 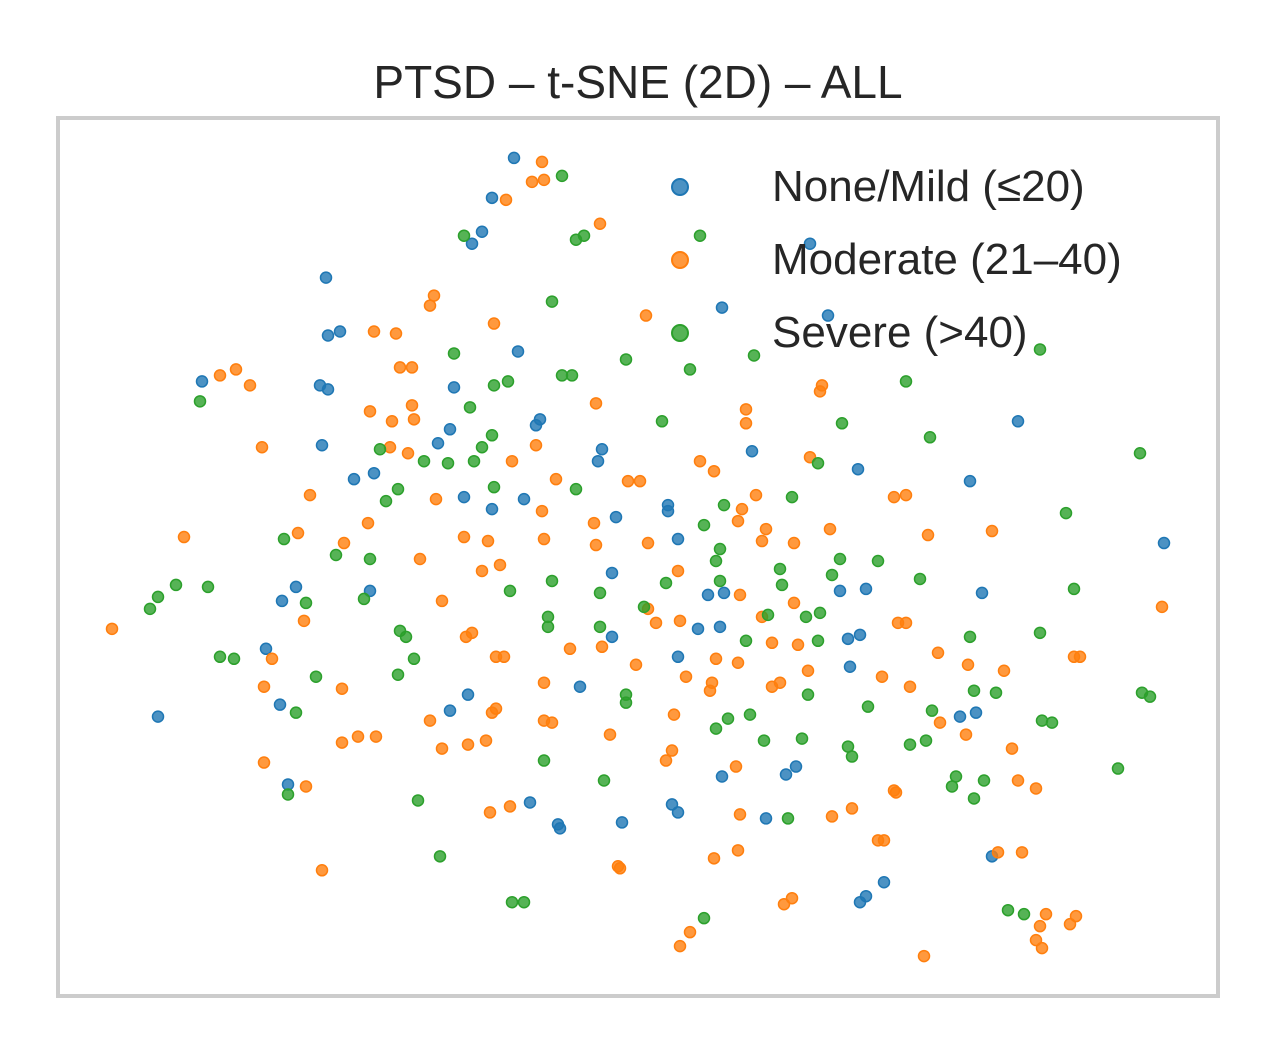 I want to click on legend-label-none-mild: None/Mild (≤20), so click(x=928, y=186).